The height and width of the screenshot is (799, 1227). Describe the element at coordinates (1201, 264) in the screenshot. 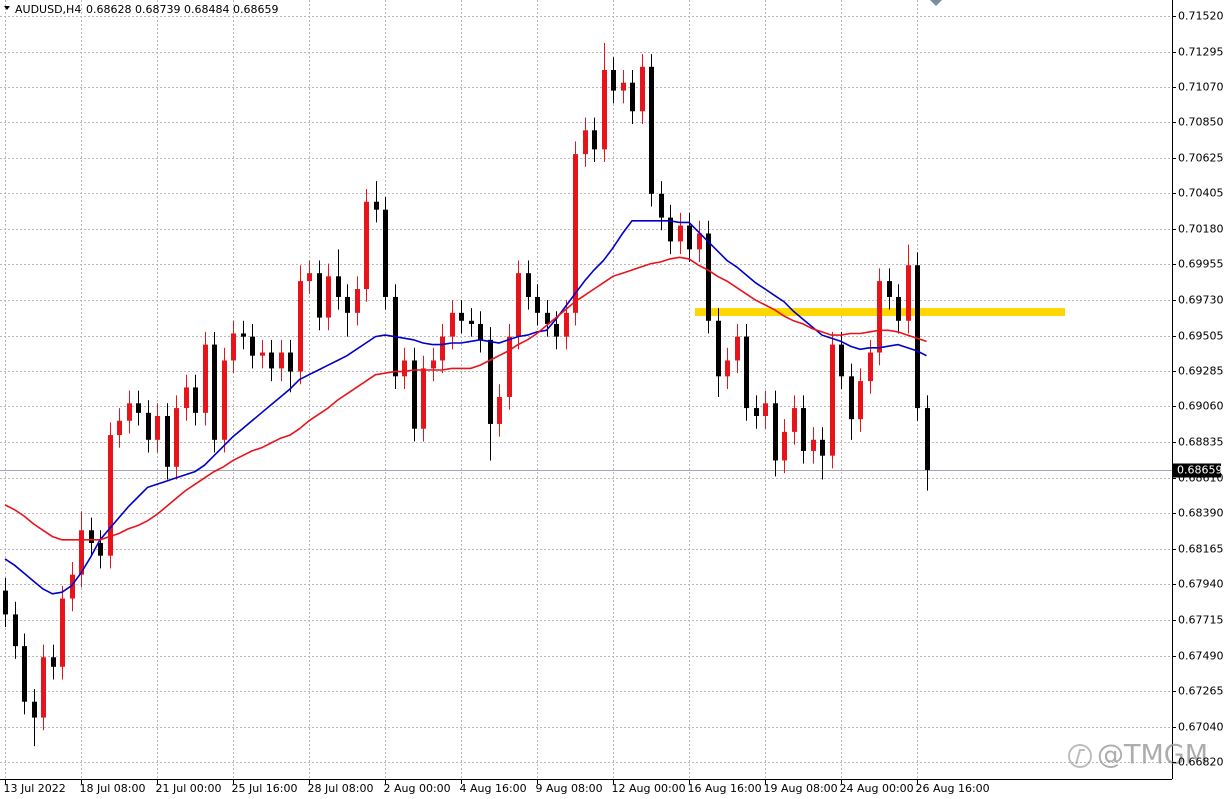

I see `y-tick-label: 0.69955` at that location.